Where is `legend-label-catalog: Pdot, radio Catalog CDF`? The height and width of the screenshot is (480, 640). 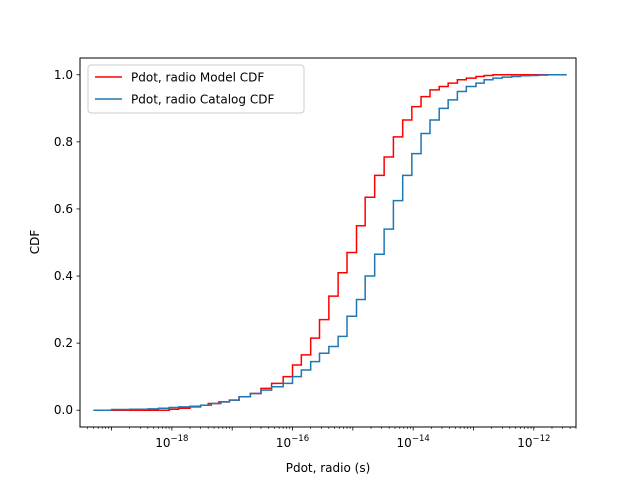
legend-label-catalog: Pdot, radio Catalog CDF is located at coordinates (202, 100).